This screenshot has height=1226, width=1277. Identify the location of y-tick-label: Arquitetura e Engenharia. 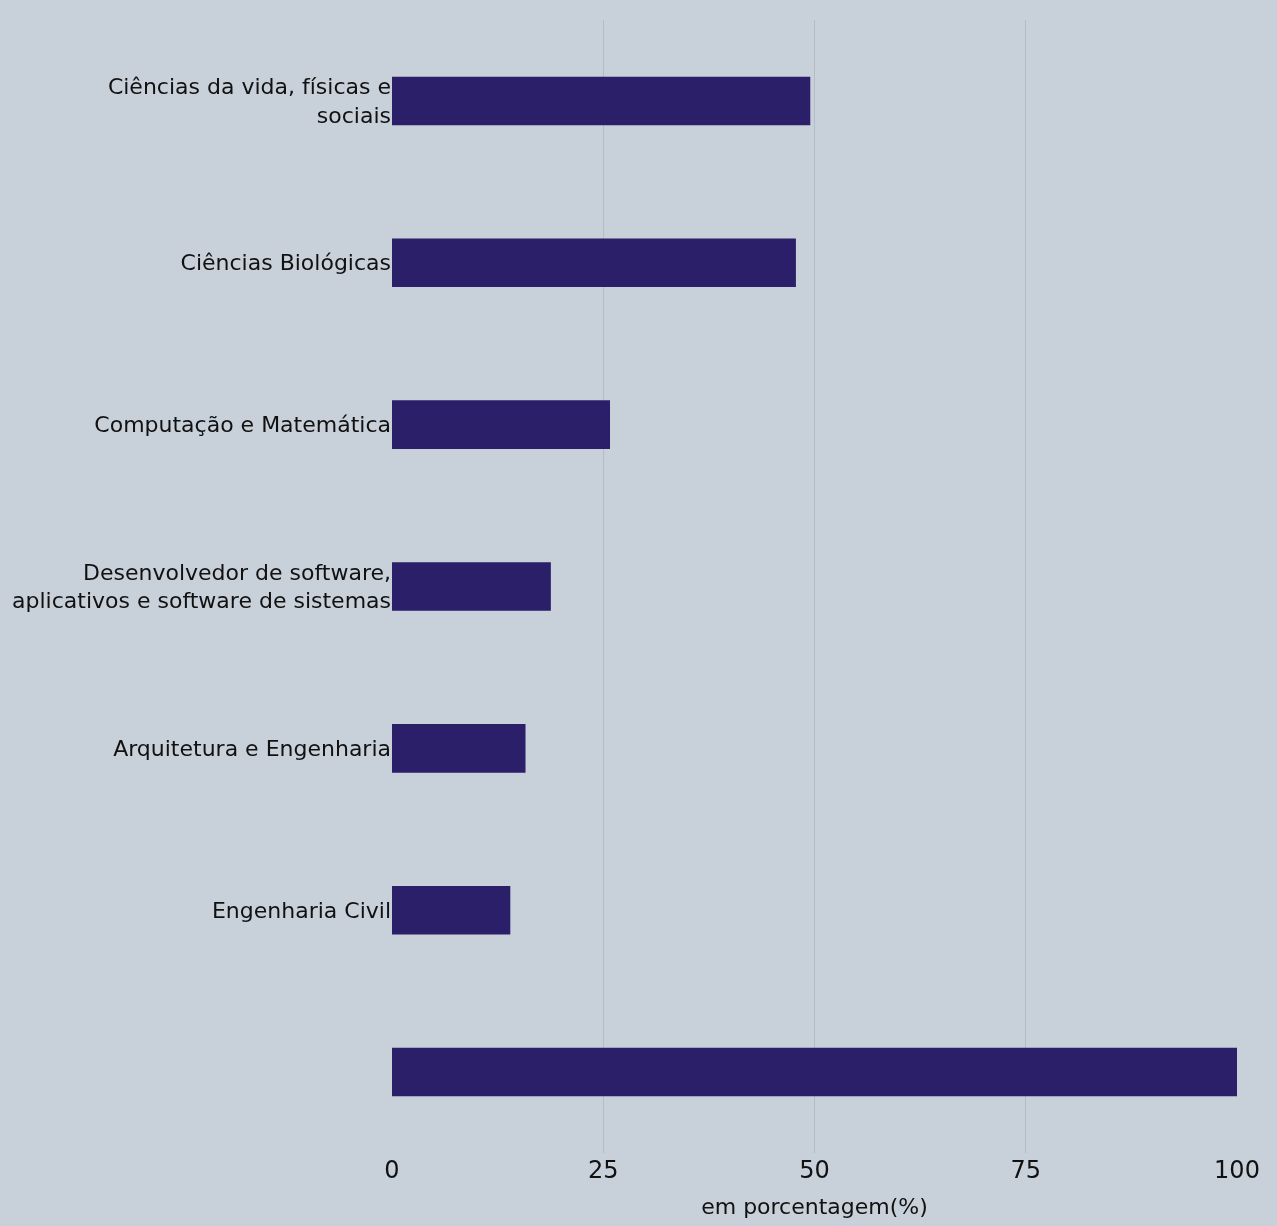
(252, 749).